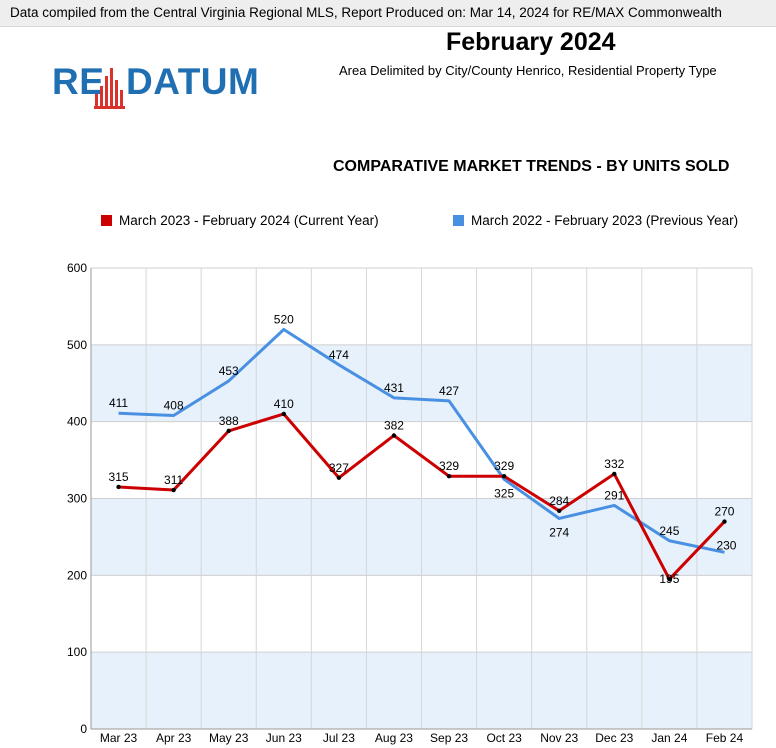 The image size is (776, 748). What do you see at coordinates (174, 406) in the screenshot?
I see `data-label-previous: 408` at bounding box center [174, 406].